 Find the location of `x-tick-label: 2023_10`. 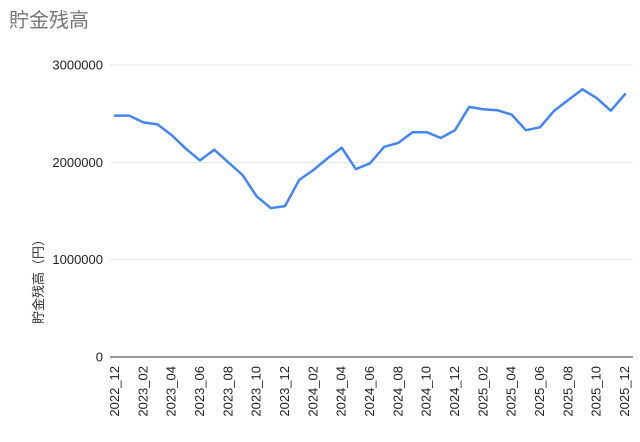

x-tick-label: 2023_10 is located at coordinates (256, 391).